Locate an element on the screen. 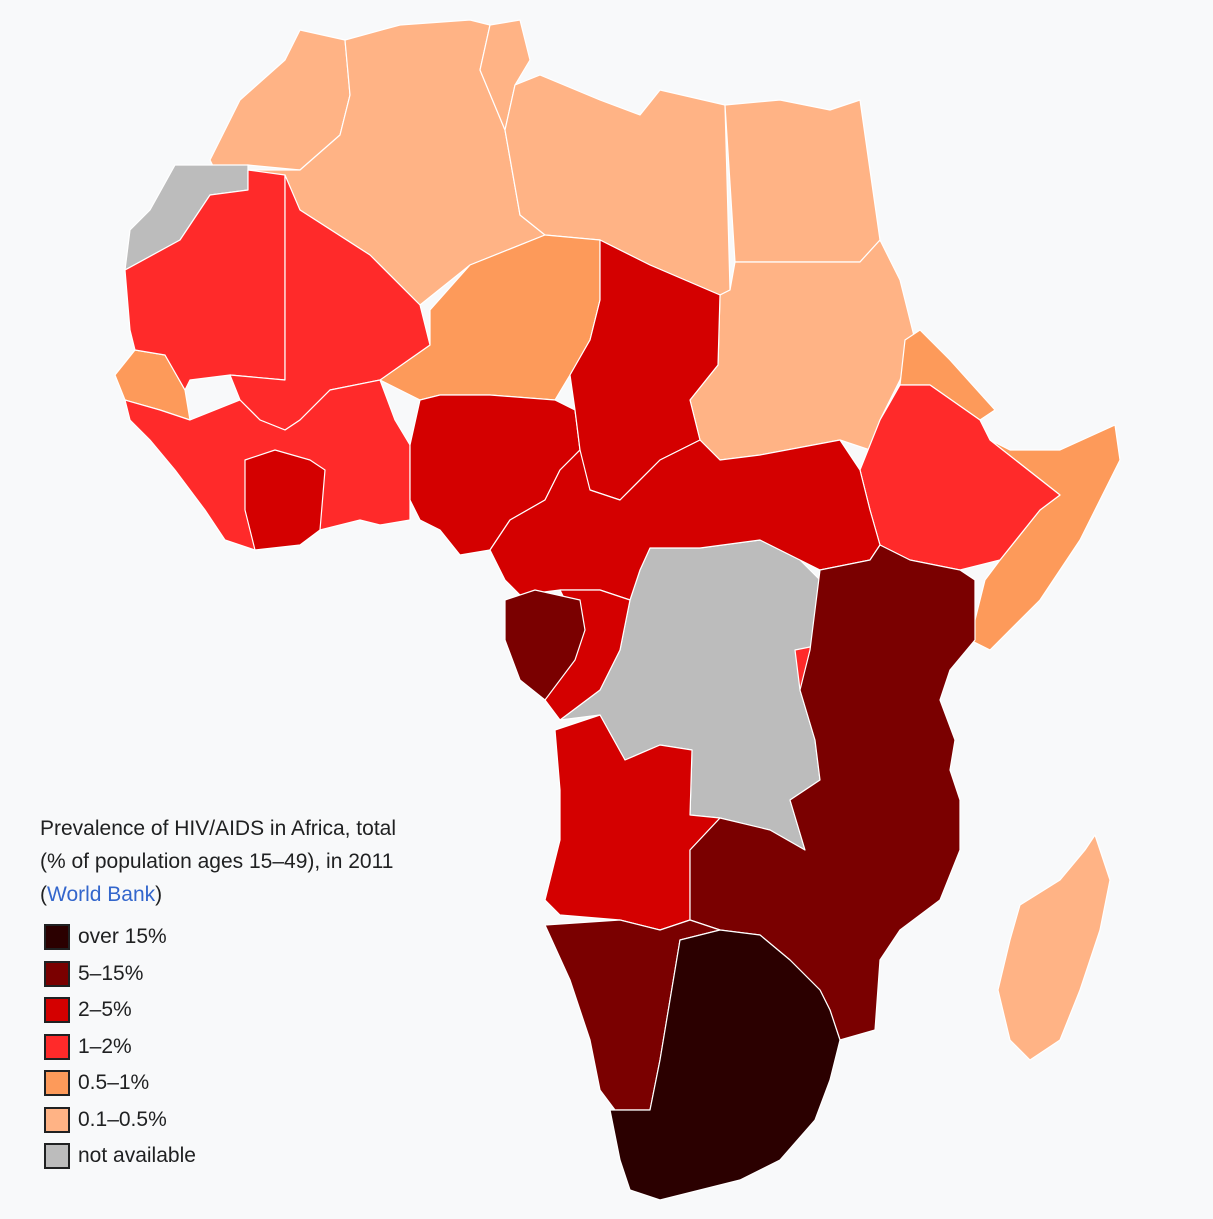 This screenshot has height=1219, width=1213. world-bank-link: World Bank is located at coordinates (101, 894).